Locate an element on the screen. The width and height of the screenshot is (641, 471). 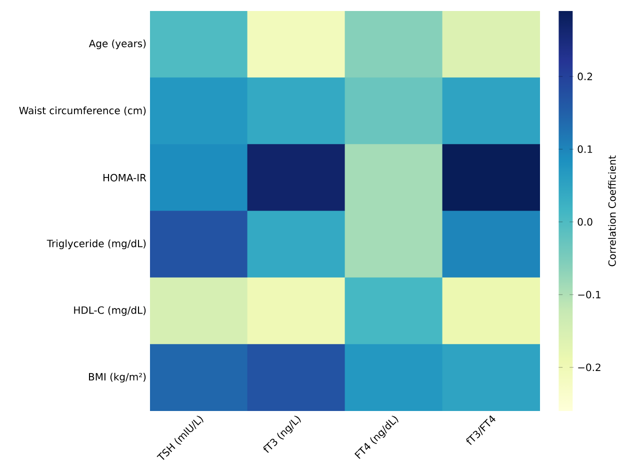
color-bar-label: 0.2 is located at coordinates (585, 76).